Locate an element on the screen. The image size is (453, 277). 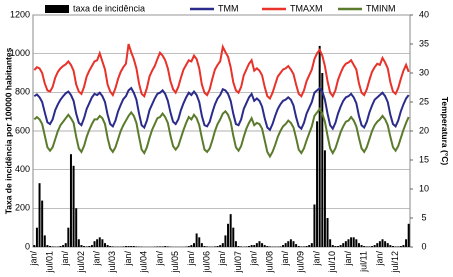
x-tick-label: jul/11 is located at coordinates (364, 262).